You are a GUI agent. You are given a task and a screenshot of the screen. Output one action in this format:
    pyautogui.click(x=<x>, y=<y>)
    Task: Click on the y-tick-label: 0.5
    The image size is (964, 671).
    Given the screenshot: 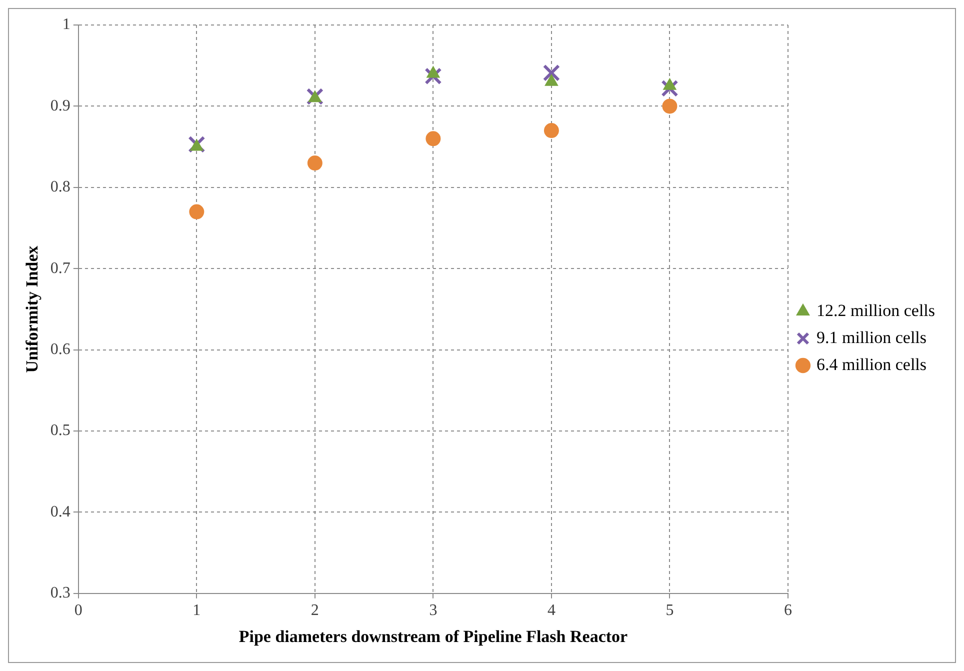 What is the action you would take?
    pyautogui.click(x=60, y=431)
    